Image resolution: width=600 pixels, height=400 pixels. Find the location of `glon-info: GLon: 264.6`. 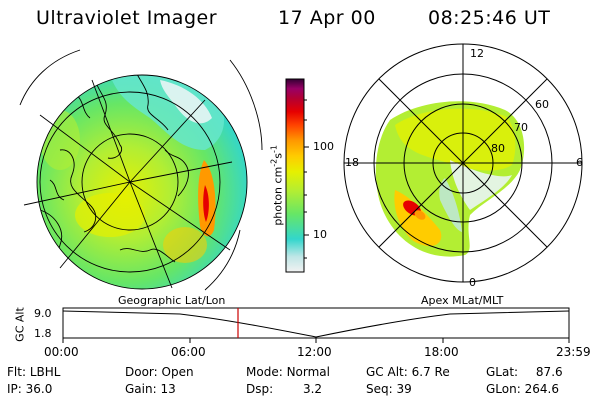

glon-info: GLon: 264.6 is located at coordinates (522, 389).